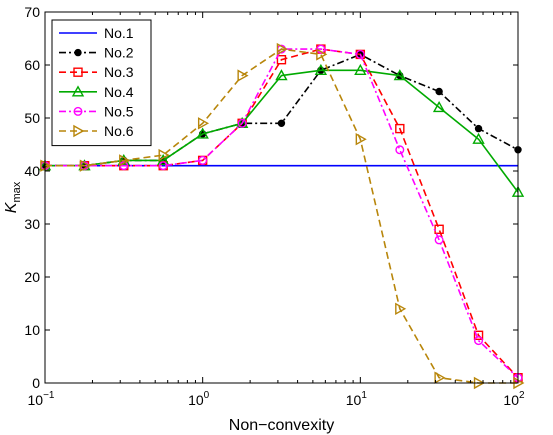  Describe the element at coordinates (96, 72) in the screenshot. I see `legend-item: No.3` at that location.